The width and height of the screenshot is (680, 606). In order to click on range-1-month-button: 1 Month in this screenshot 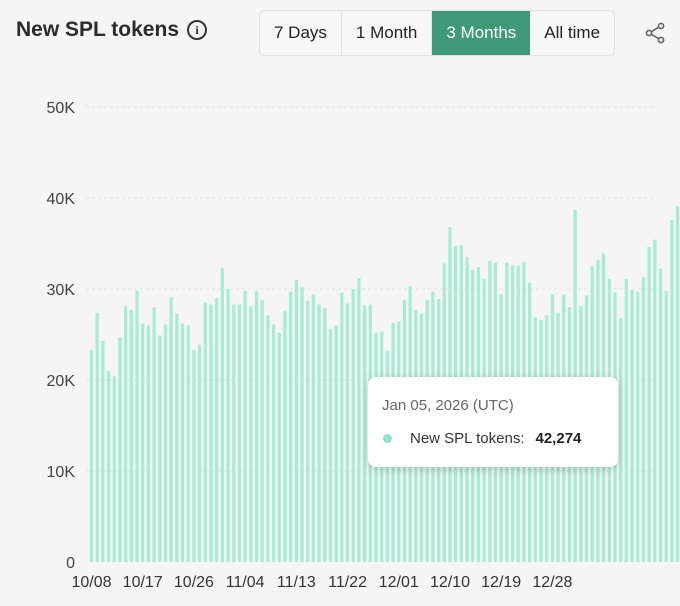, I will do `click(387, 33)`.